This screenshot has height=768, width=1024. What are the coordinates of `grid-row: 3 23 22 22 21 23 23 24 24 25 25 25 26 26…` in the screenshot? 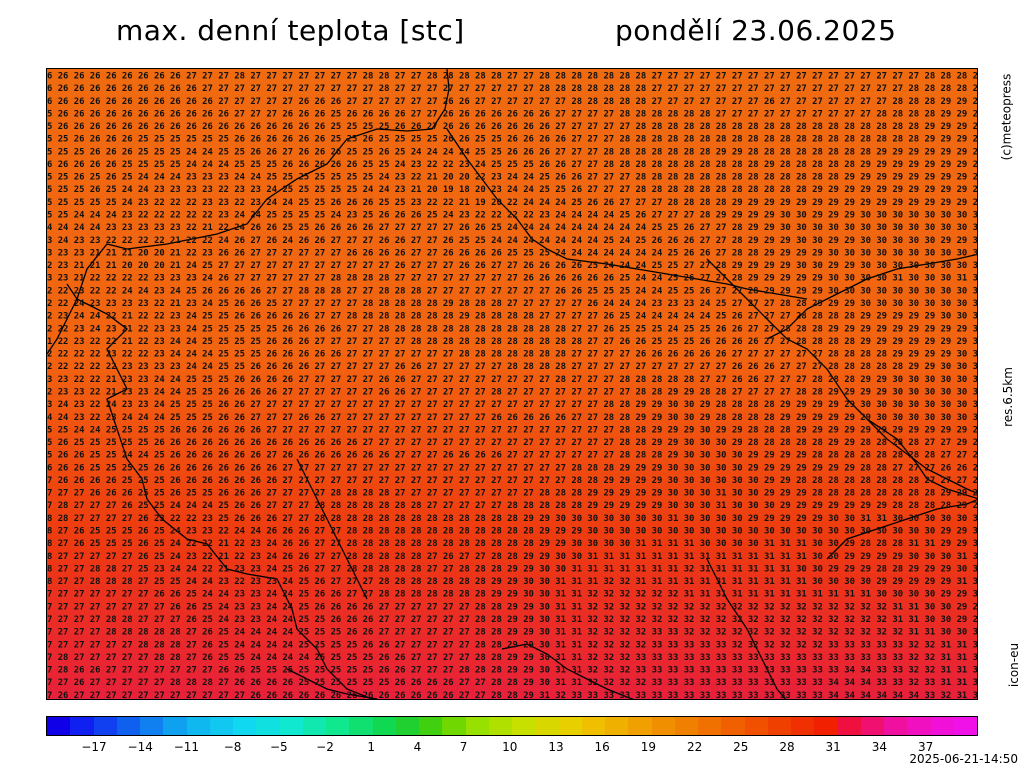 It's located at (512, 379).